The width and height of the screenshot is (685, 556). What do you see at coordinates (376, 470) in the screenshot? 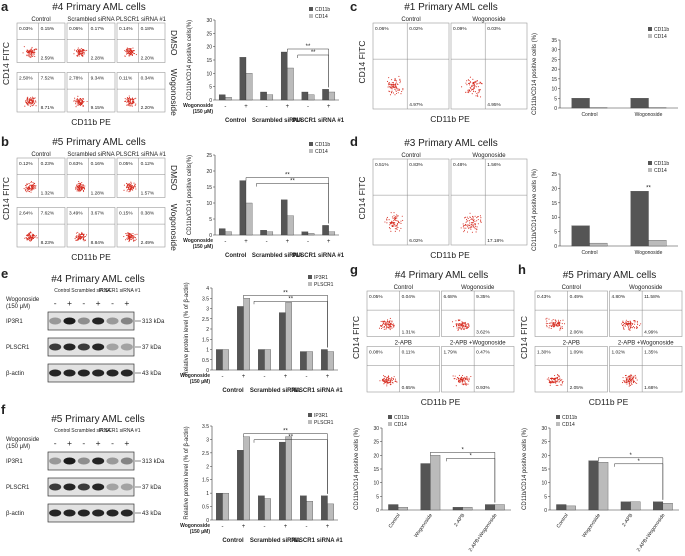
I see `y-tick-label: 15` at bounding box center [376, 470].